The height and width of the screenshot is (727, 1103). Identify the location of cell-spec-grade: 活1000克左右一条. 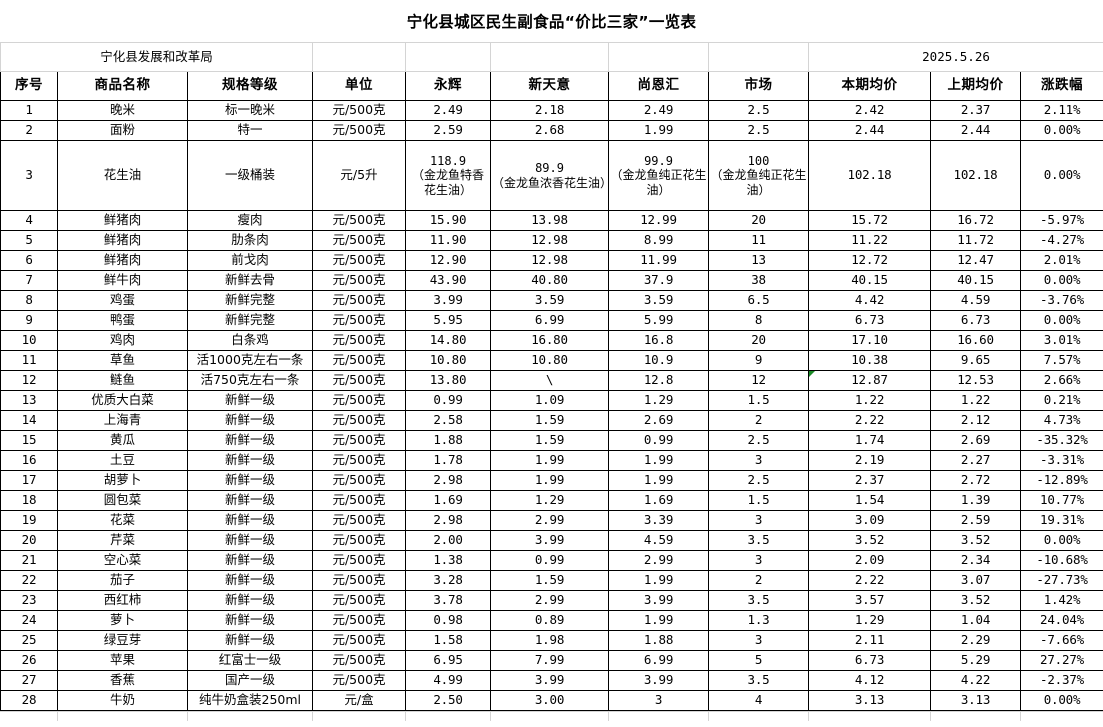
(250, 360).